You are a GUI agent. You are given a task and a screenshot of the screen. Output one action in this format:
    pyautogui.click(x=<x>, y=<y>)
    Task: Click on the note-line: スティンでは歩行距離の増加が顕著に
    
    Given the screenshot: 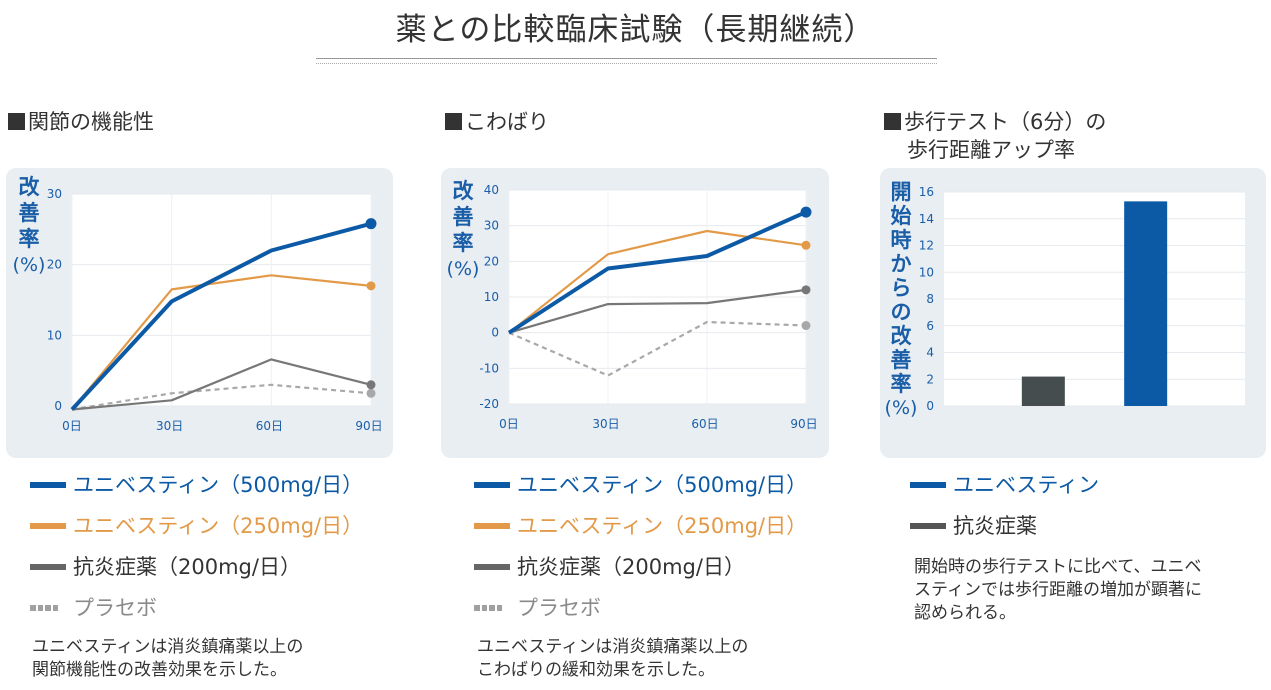 What is the action you would take?
    pyautogui.click(x=1058, y=590)
    